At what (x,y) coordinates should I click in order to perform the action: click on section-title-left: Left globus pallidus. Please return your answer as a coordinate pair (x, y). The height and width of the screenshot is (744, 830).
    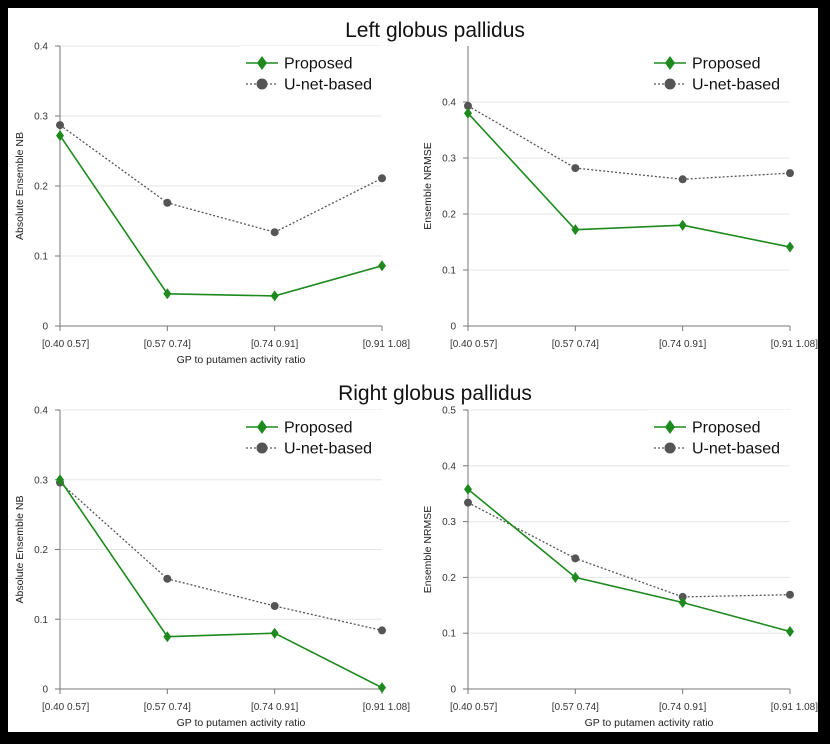
    Looking at the image, I should click on (435, 30).